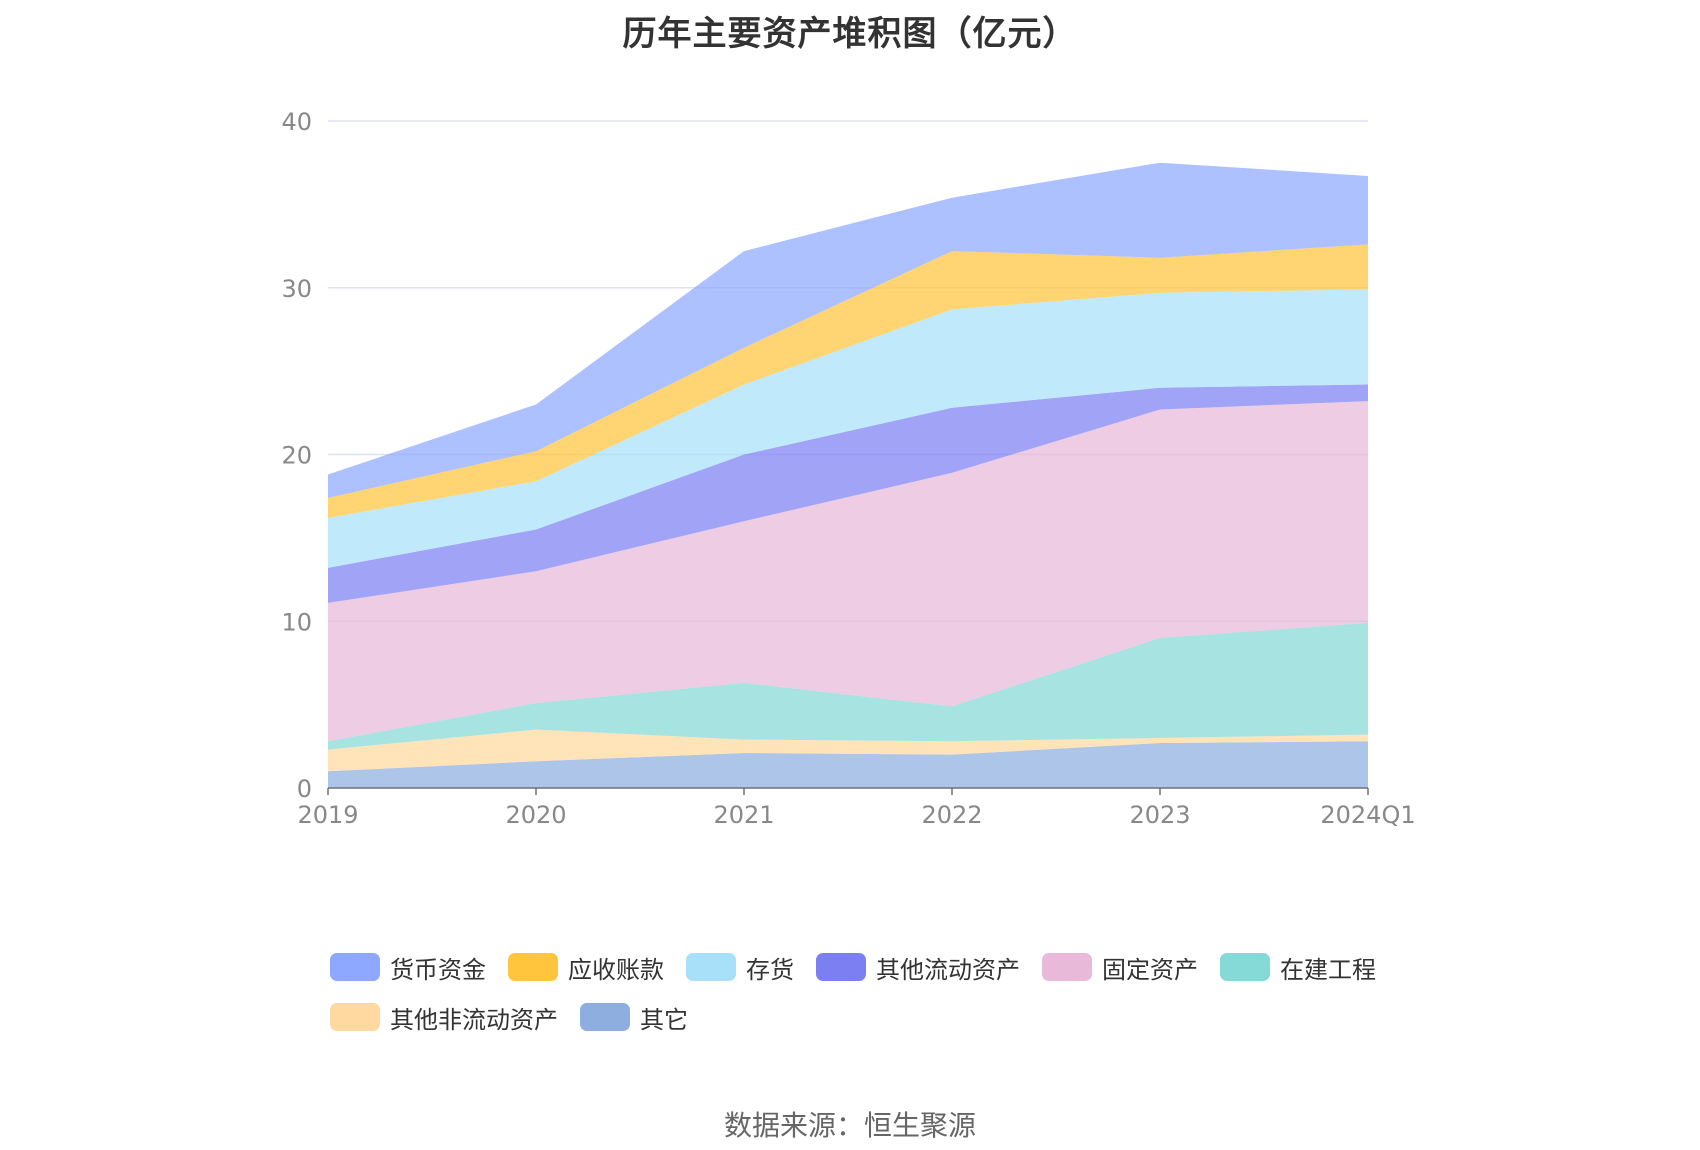  I want to click on legend-label: 其他非流动资产, so click(474, 1019).